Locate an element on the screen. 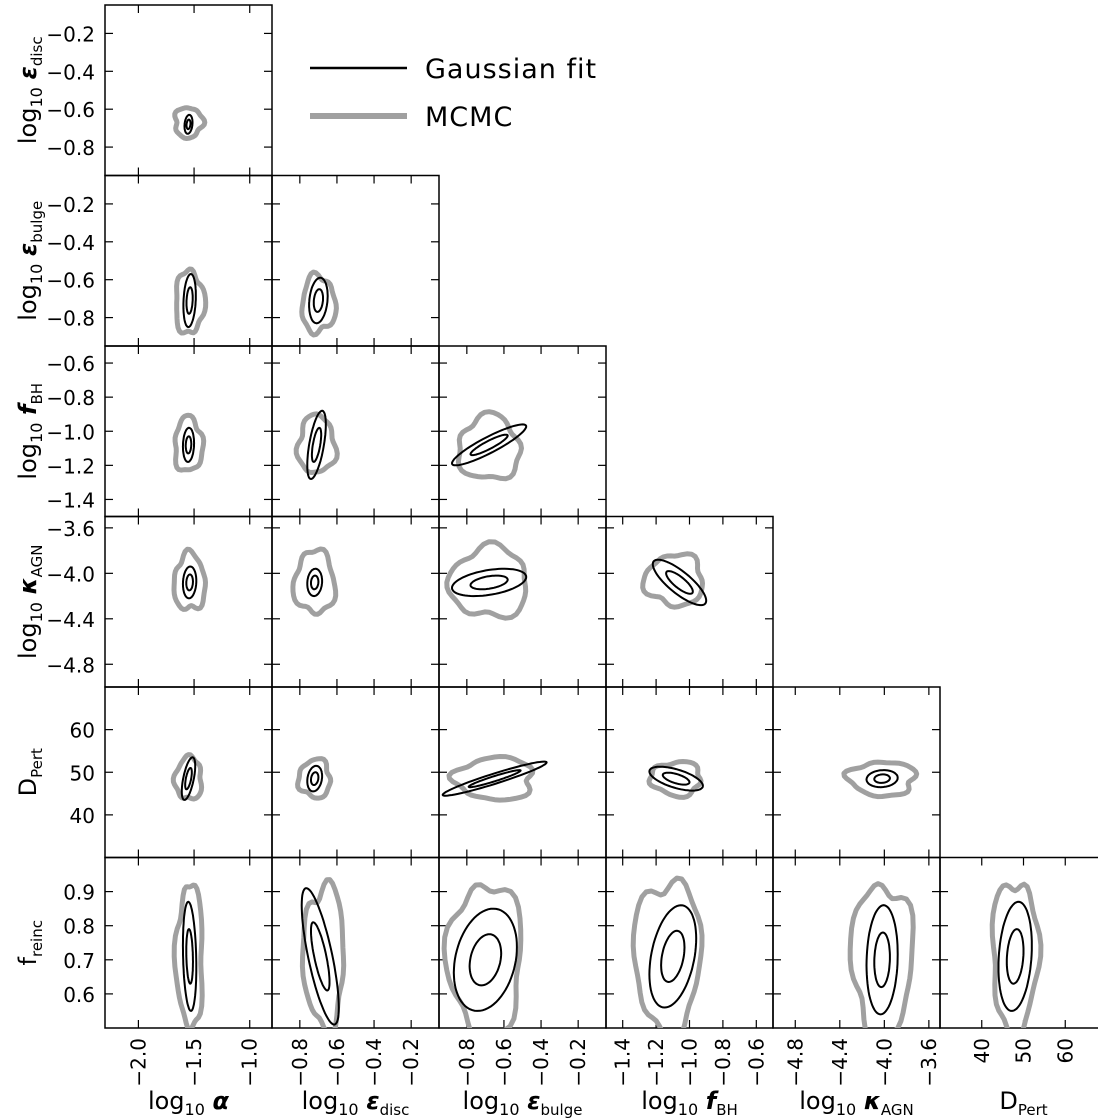 The image size is (1098, 1119). x-axis-label-kappa_AGN: log10 κAGN is located at coordinates (856, 1103).